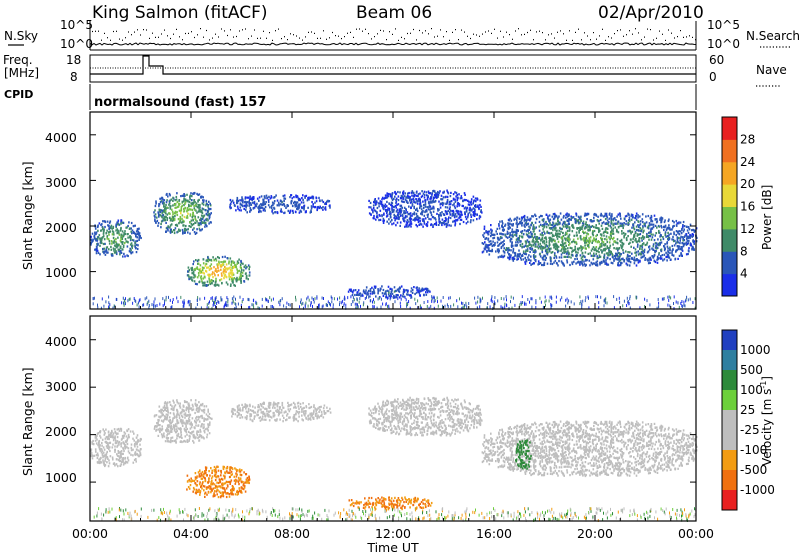  I want to click on station-title: King Salmon (fitACF), so click(180, 13).